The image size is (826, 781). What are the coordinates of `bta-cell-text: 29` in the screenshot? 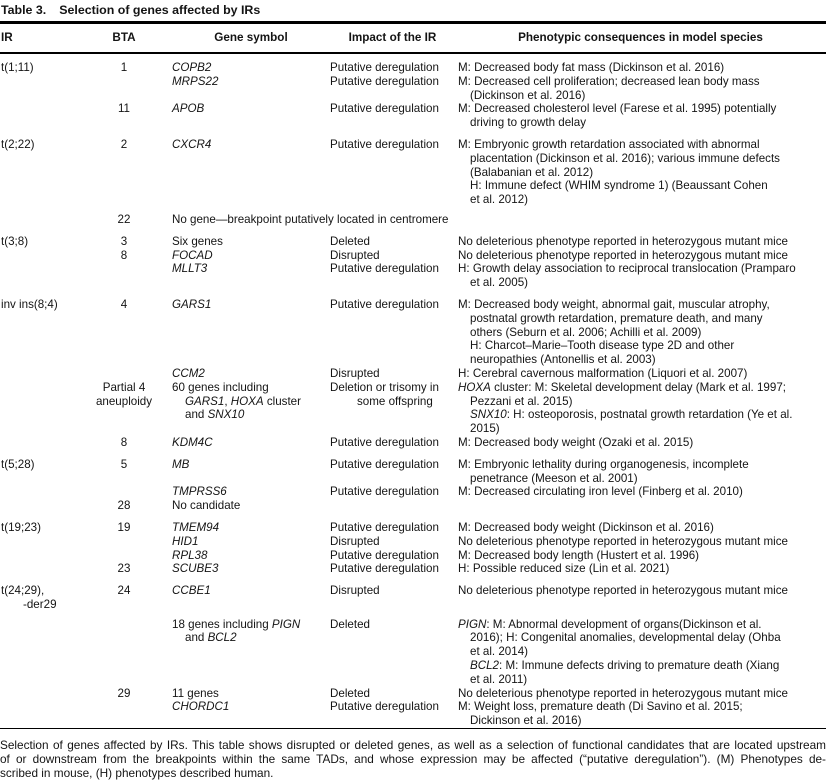 It's located at (124, 693).